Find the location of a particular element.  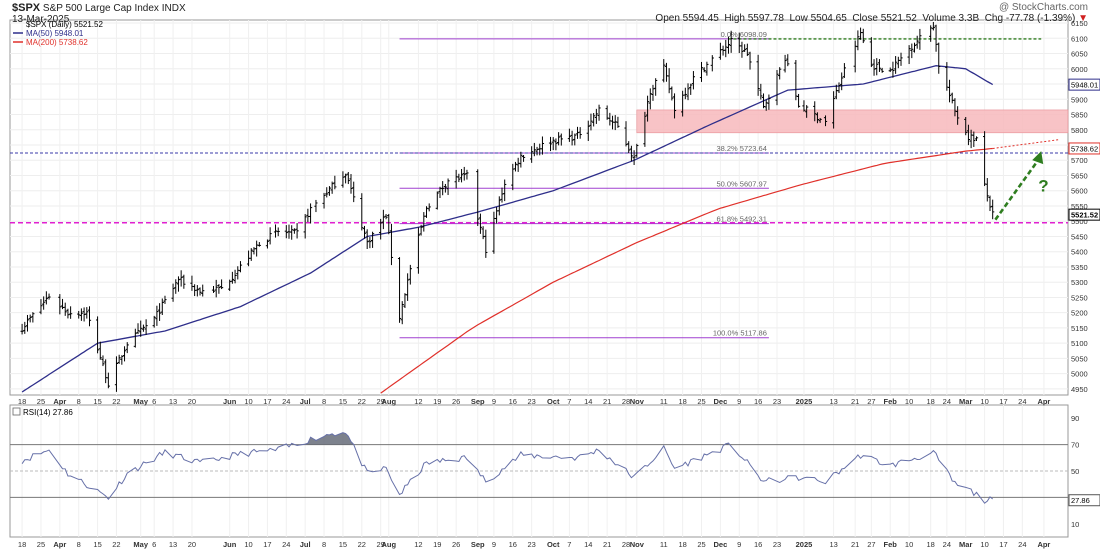

price-tick-label: 6050 is located at coordinates (1079, 54).